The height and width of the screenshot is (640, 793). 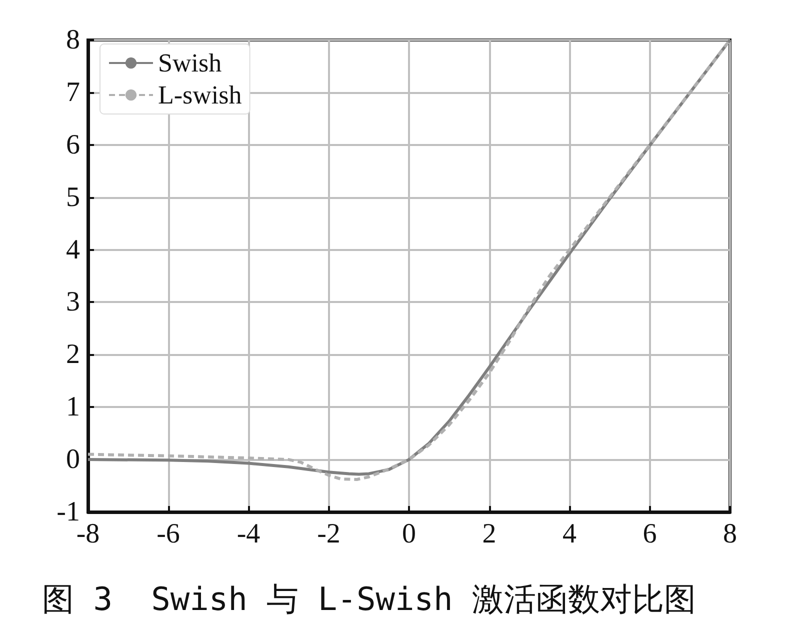 What do you see at coordinates (73, 144) in the screenshot?
I see `y-tick-label: 6` at bounding box center [73, 144].